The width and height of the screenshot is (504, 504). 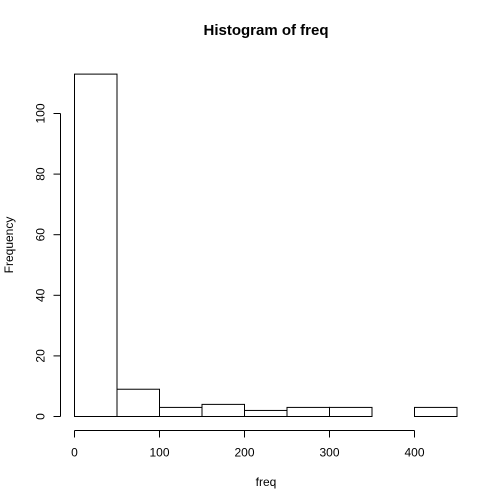 What do you see at coordinates (265, 30) in the screenshot?
I see `chart-title: Histogram of freq` at bounding box center [265, 30].